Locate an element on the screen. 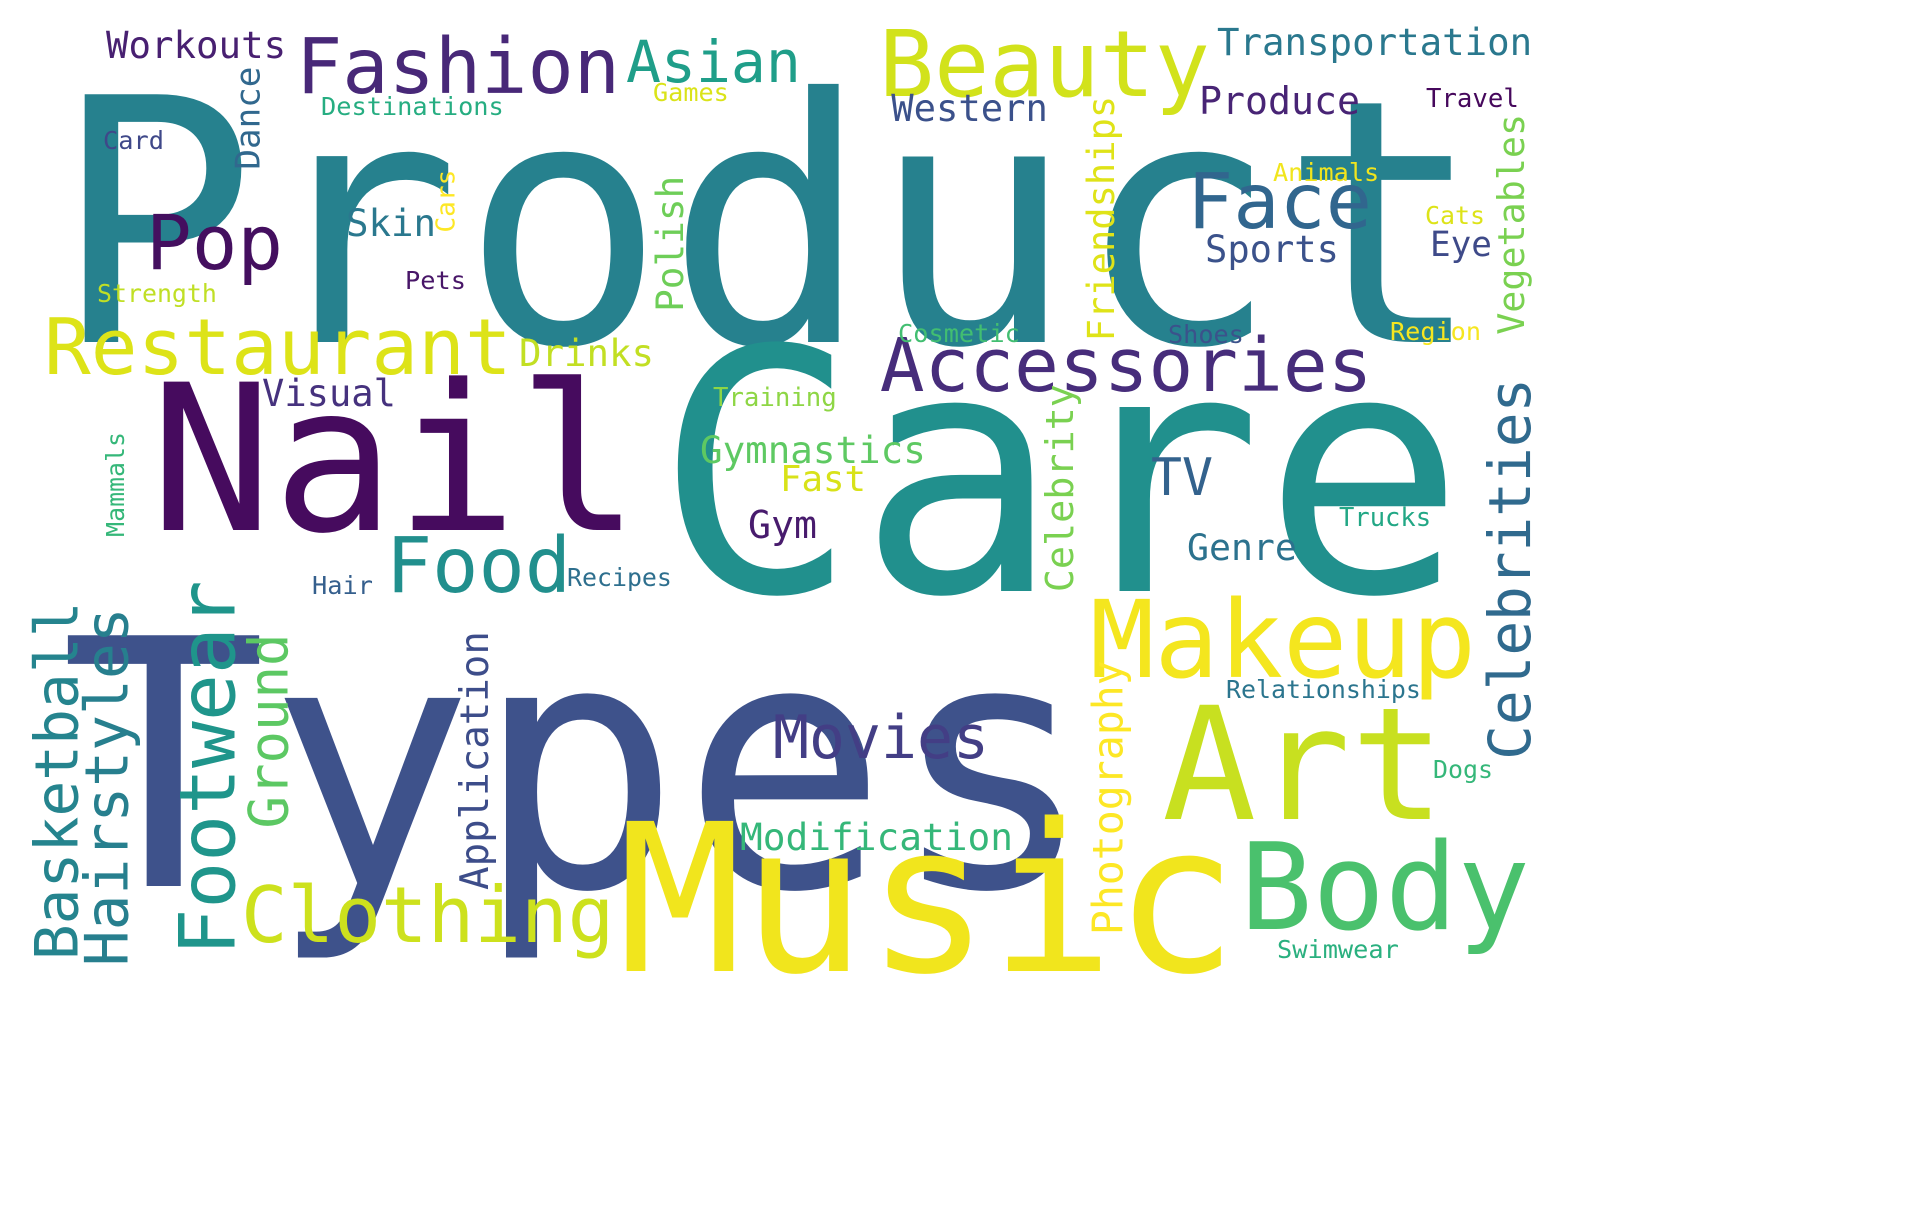 The width and height of the screenshot is (1907, 1215). word-care: Care is located at coordinates (1060, 475).